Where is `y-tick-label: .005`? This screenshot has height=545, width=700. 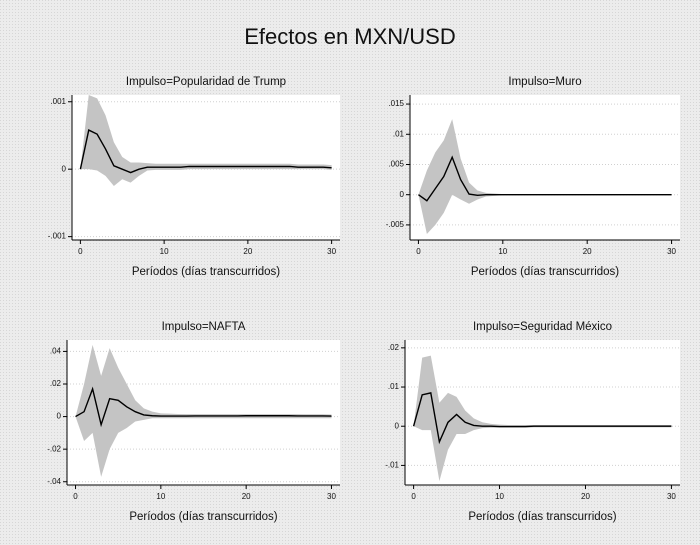
y-tick-label: .005 is located at coordinates (396, 164).